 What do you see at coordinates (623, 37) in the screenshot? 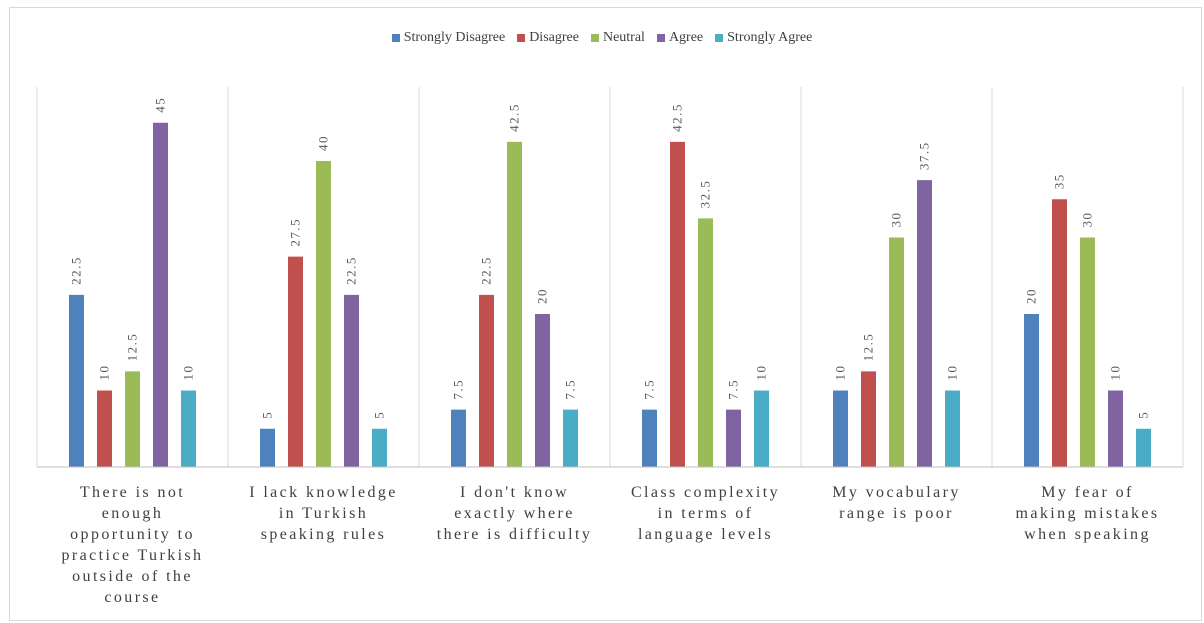
I see `legend-label: Neutral` at bounding box center [623, 37].